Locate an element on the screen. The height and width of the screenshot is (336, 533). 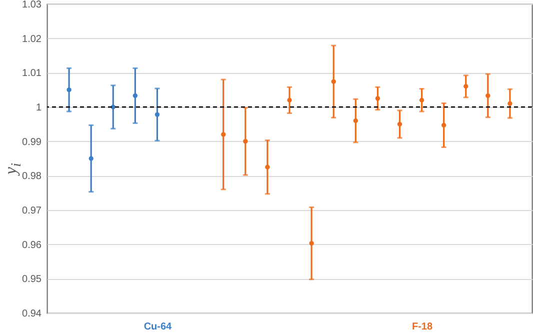
y-tick-label: 1.03 is located at coordinates (32, 5).